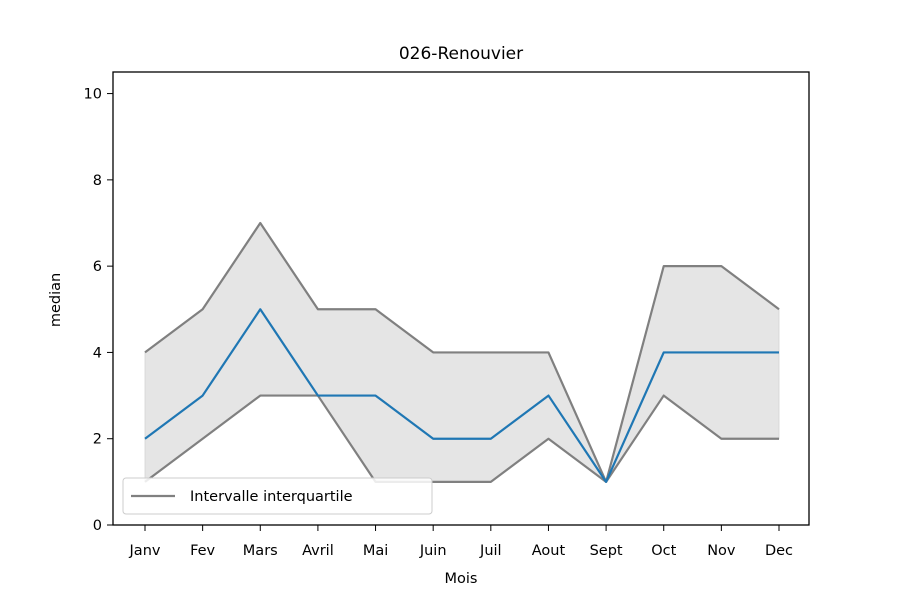 Image resolution: width=900 pixels, height=600 pixels. Describe the element at coordinates (549, 551) in the screenshot. I see `x-tick-label: Aout` at that location.